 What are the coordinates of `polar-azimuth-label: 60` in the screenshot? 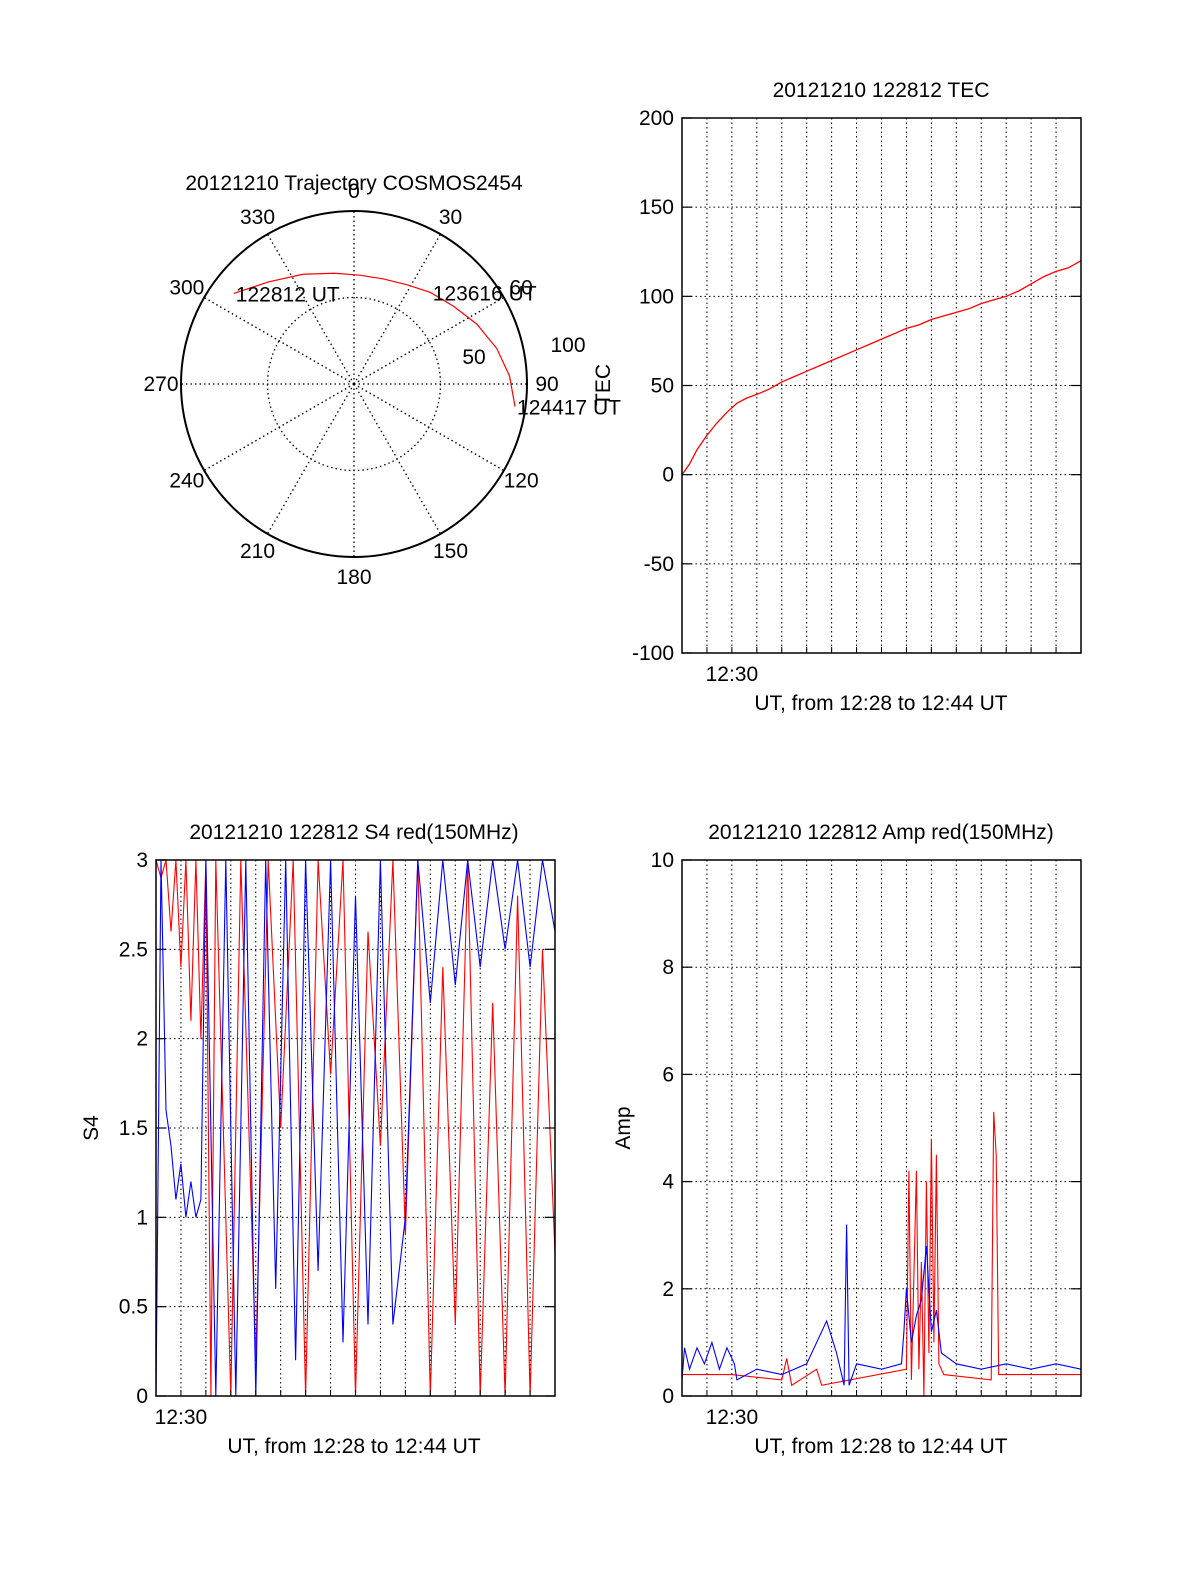 It's located at (520, 288).